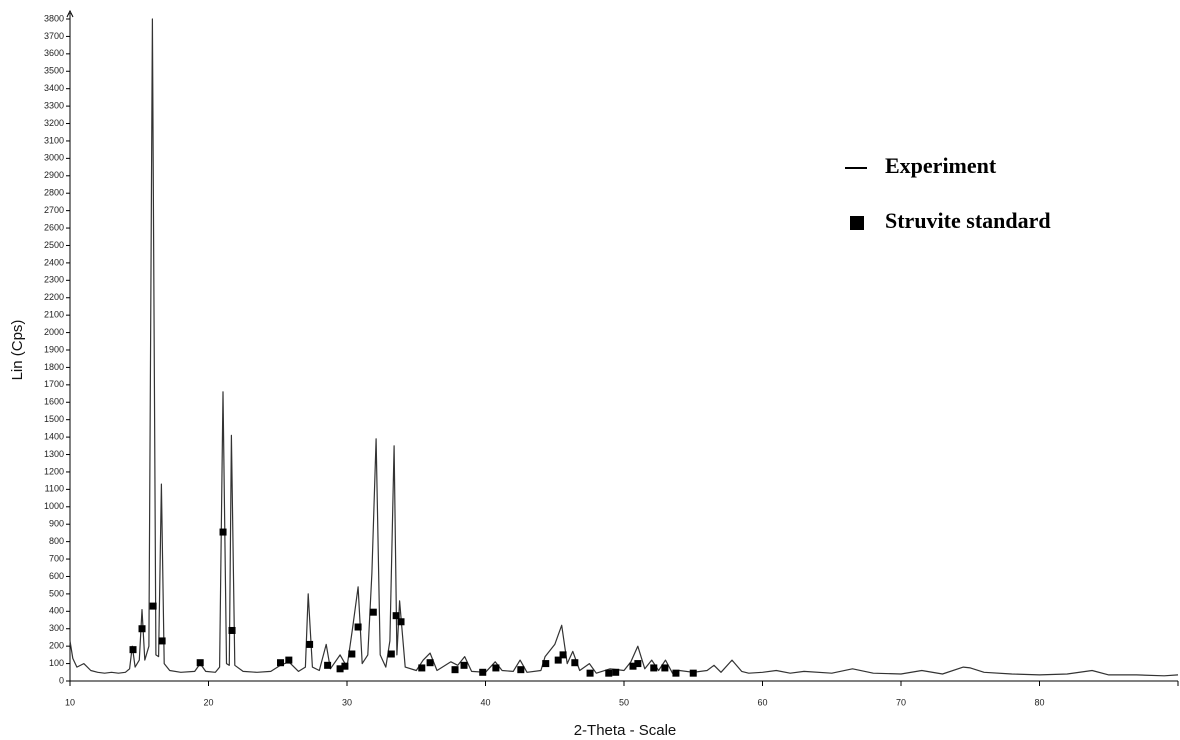 This screenshot has height=740, width=1180. What do you see at coordinates (56, 524) in the screenshot?
I see `y-tick-label: 900` at bounding box center [56, 524].